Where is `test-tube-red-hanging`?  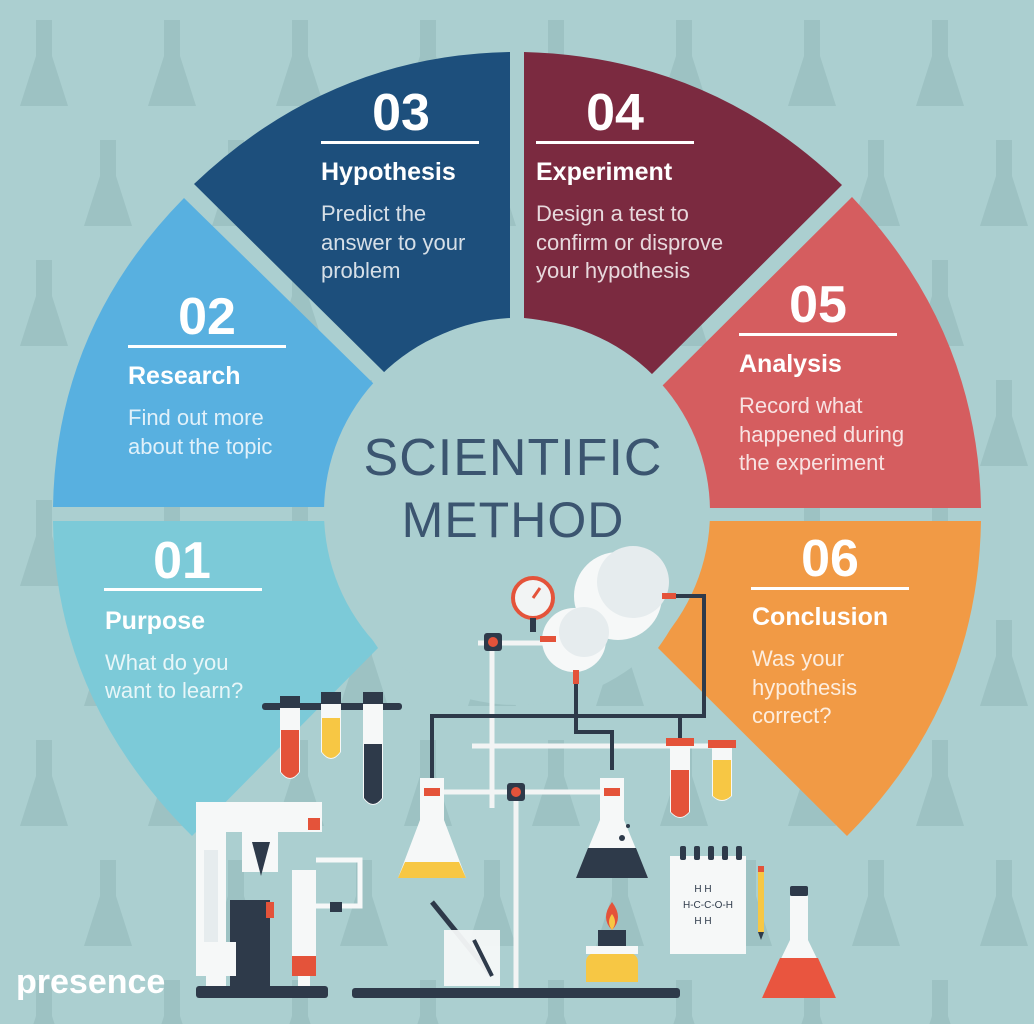
test-tube-red-hanging is located at coordinates (680, 778).